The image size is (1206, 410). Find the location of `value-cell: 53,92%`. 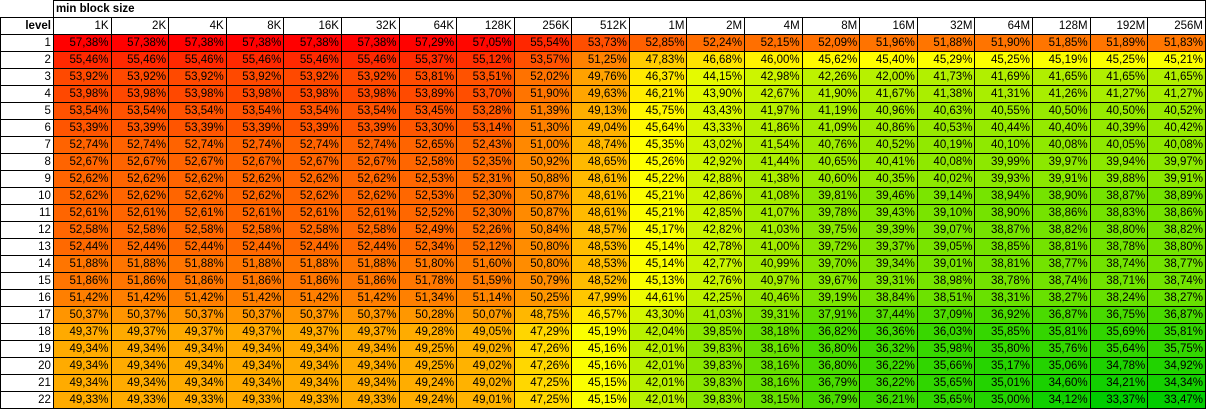

value-cell: 53,92% is located at coordinates (197, 77).